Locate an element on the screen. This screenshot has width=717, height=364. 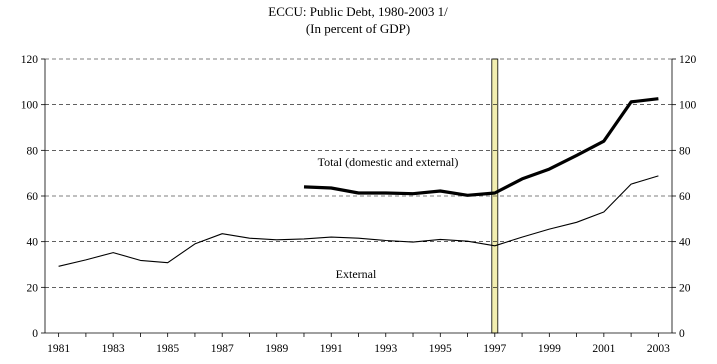
x-tick-label-1985: 1985 is located at coordinates (167, 349).